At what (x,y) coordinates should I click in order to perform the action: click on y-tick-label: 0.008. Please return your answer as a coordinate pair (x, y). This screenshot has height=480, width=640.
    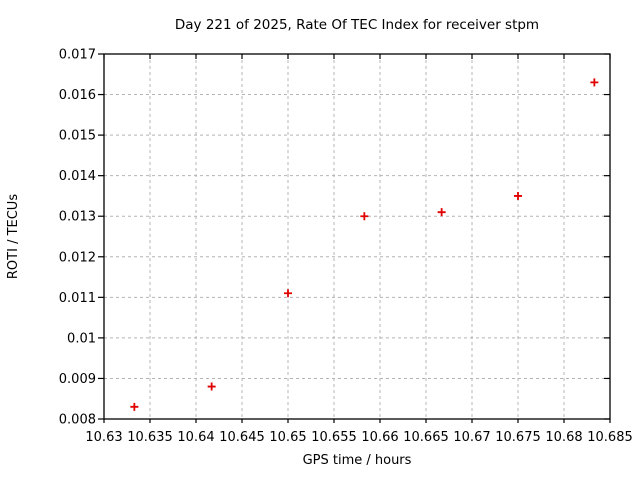
    Looking at the image, I should click on (77, 420).